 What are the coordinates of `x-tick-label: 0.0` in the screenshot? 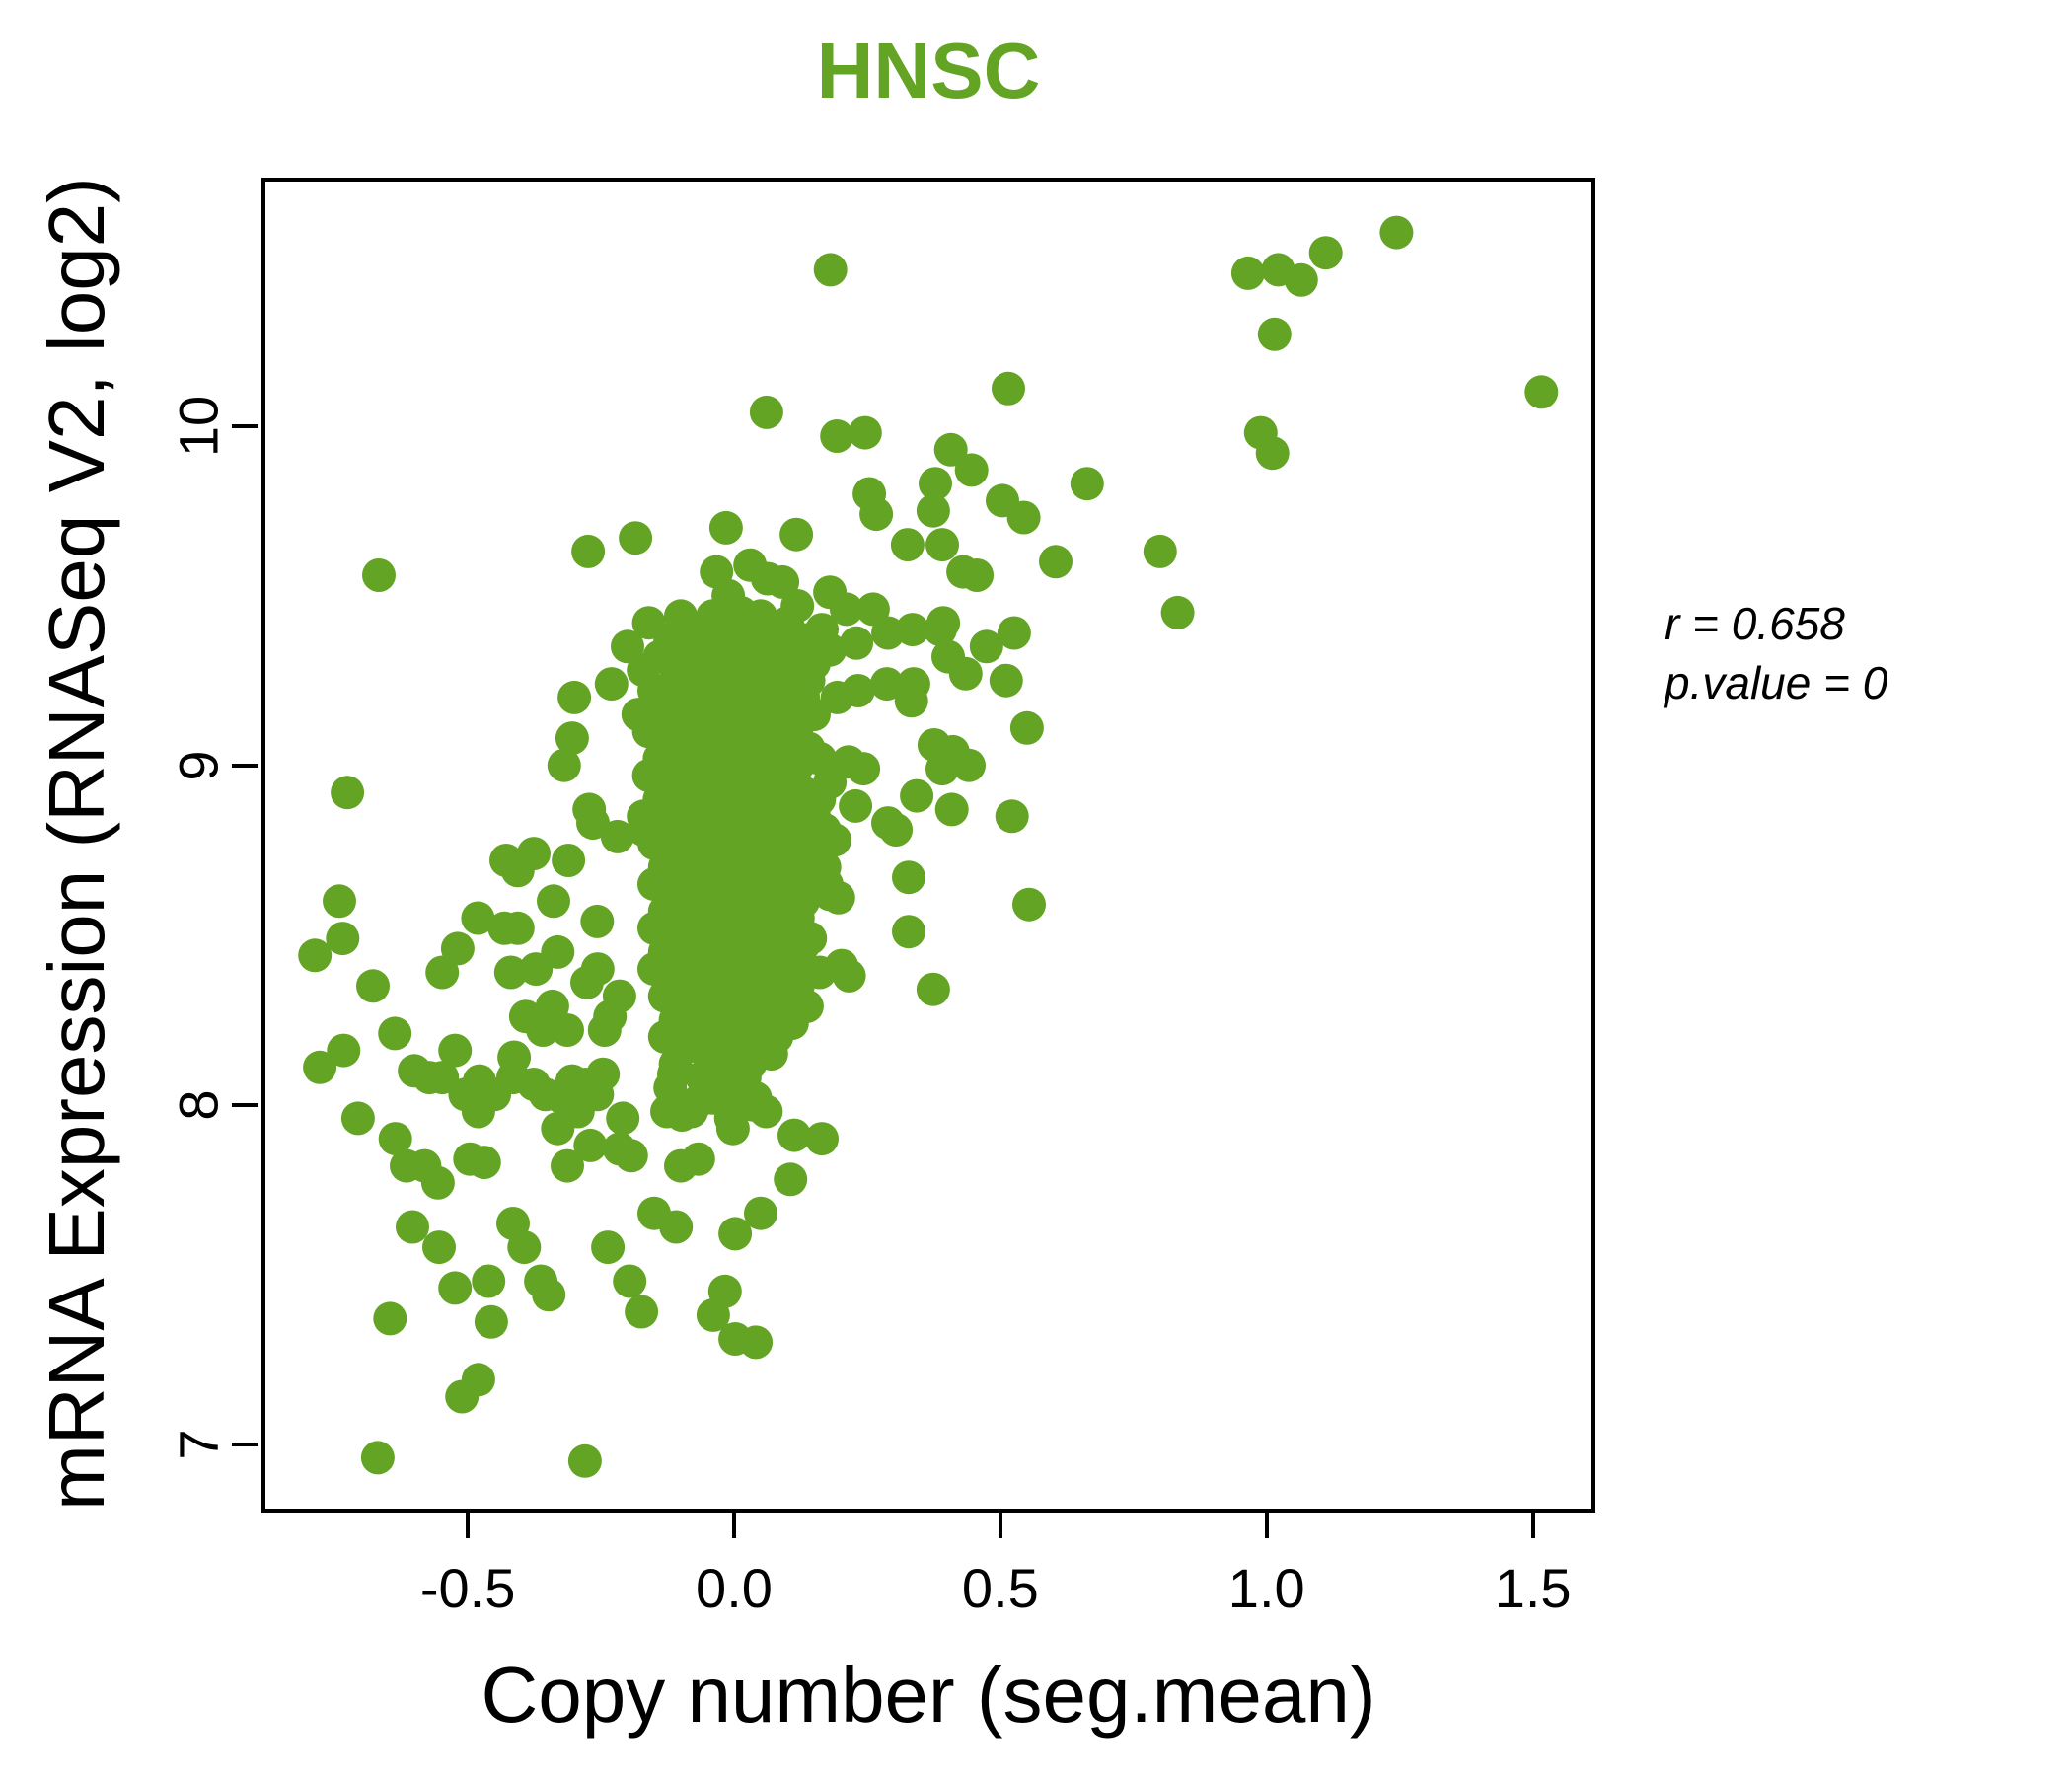 It's located at (735, 1588).